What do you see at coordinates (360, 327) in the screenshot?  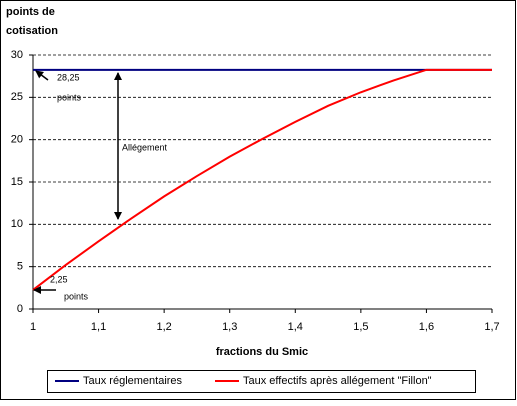 I see `x-tick-label: 1,5` at bounding box center [360, 327].